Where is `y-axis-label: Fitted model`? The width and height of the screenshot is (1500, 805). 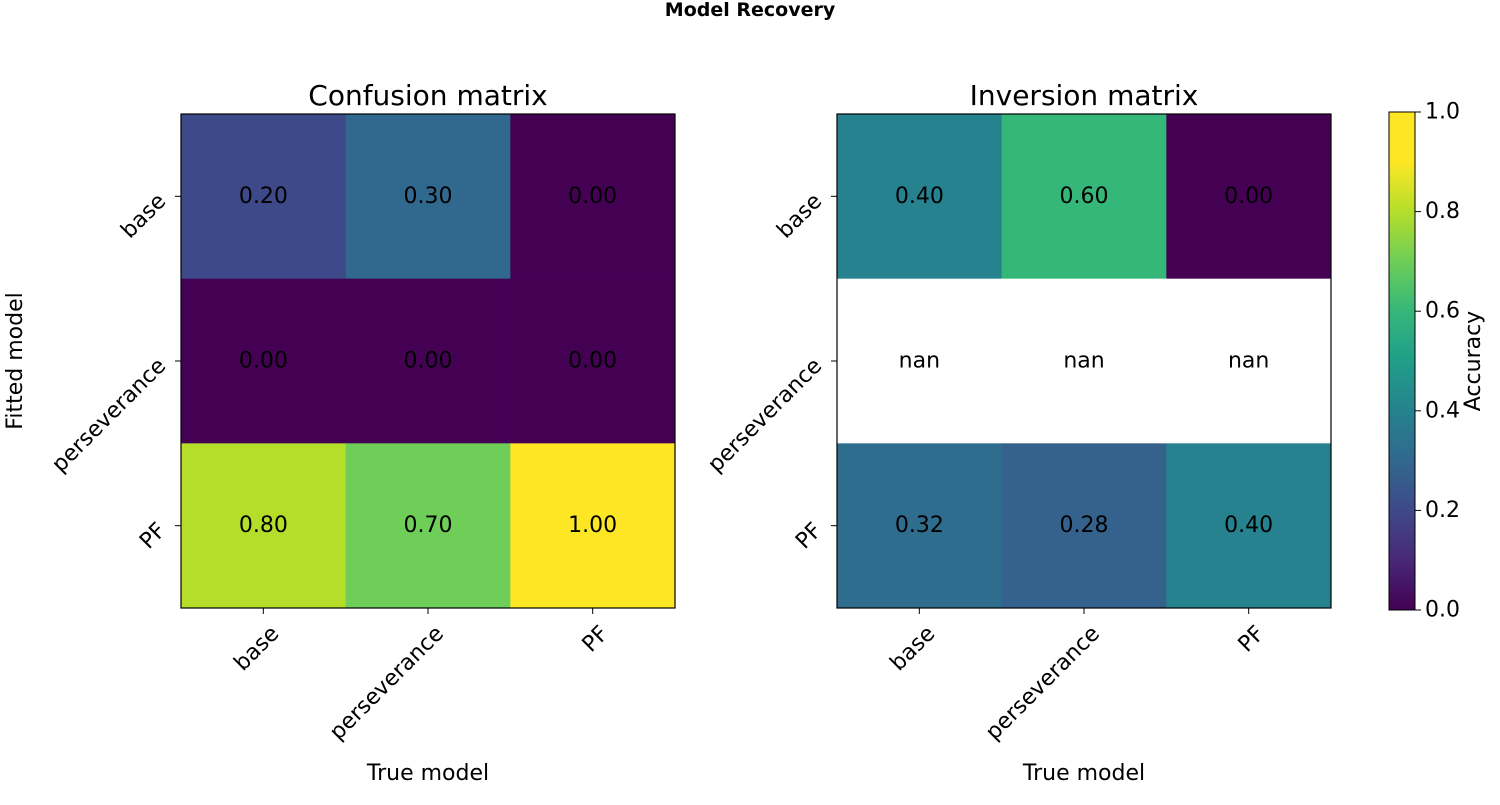 y-axis-label: Fitted model is located at coordinates (15, 360).